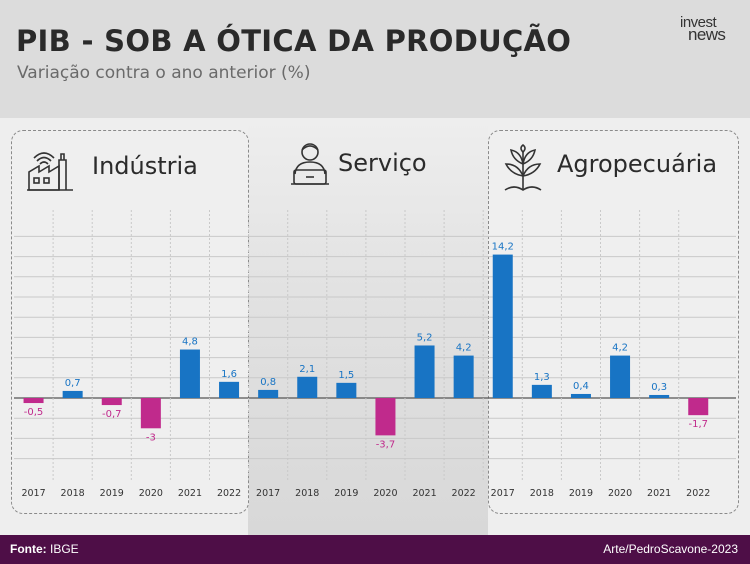 Image resolution: width=750 pixels, height=564 pixels. I want to click on bar-serviço-2018, so click(307, 387).